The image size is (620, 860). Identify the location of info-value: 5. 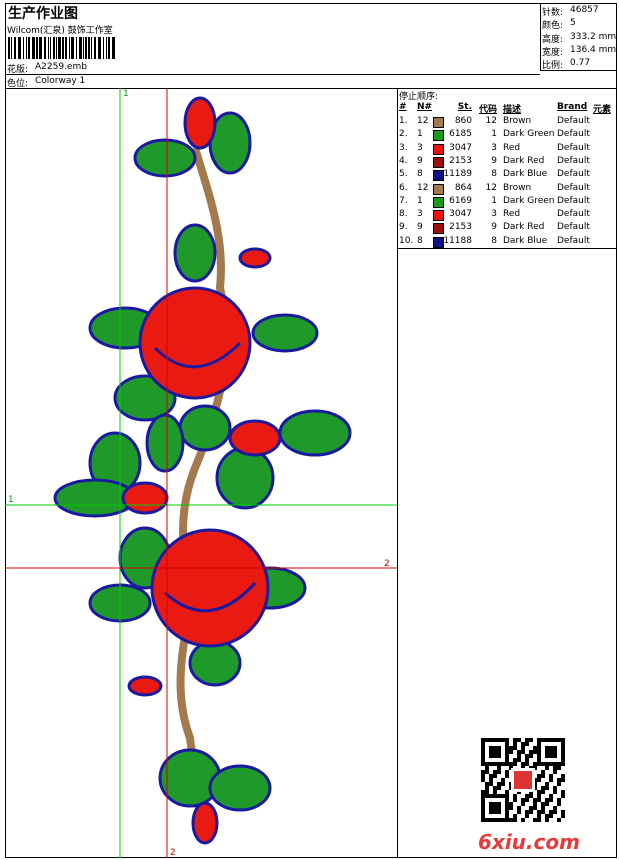
(573, 23).